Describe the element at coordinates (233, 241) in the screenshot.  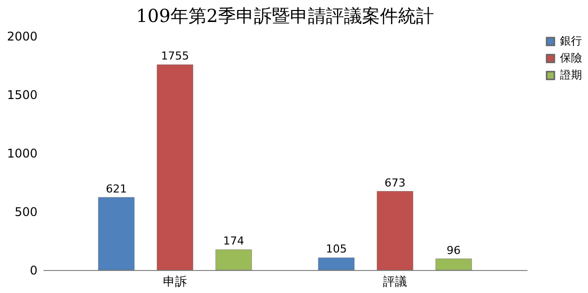
I see `data-label: 174` at that location.